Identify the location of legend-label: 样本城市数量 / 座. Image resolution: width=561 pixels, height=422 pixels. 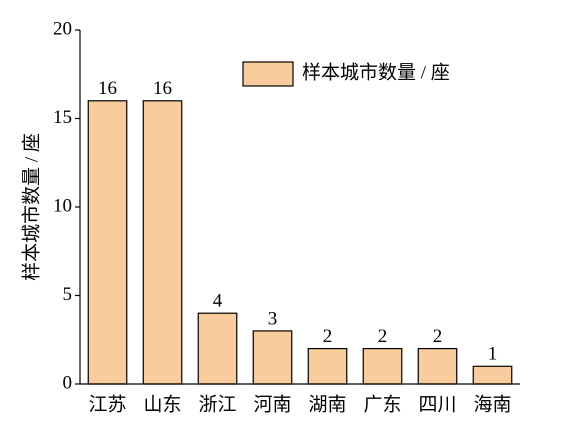
(376, 72).